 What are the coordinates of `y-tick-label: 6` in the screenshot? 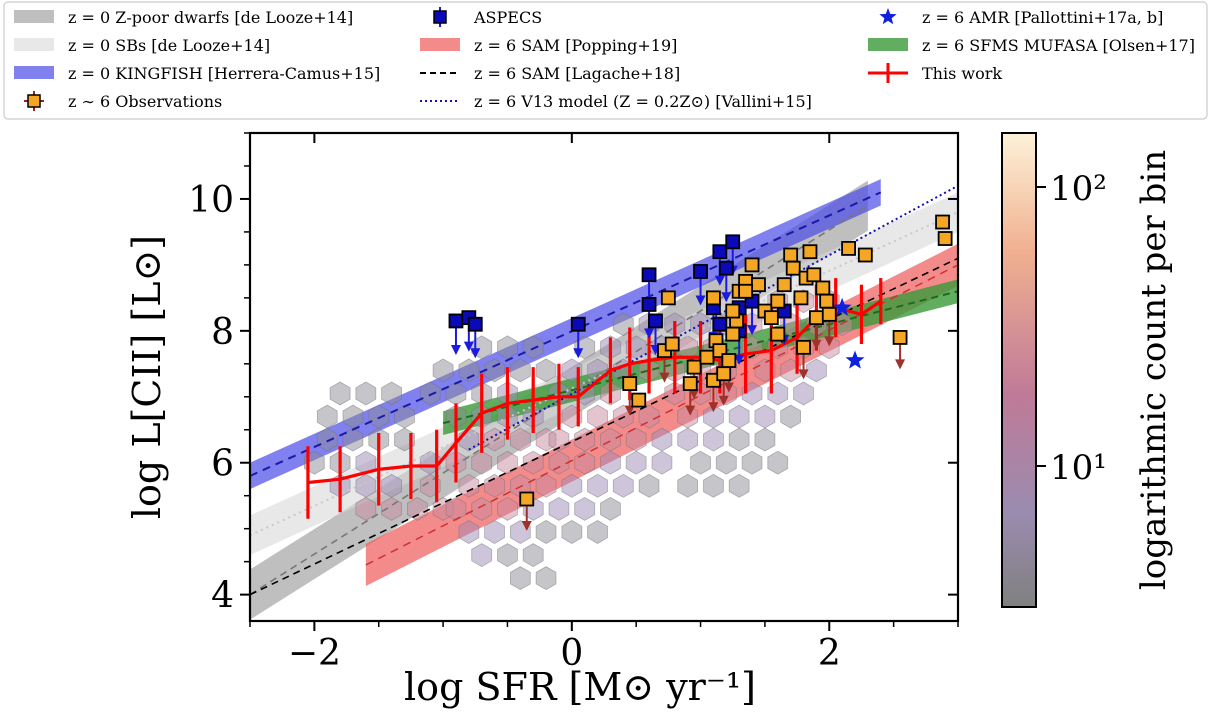 It's located at (222, 464).